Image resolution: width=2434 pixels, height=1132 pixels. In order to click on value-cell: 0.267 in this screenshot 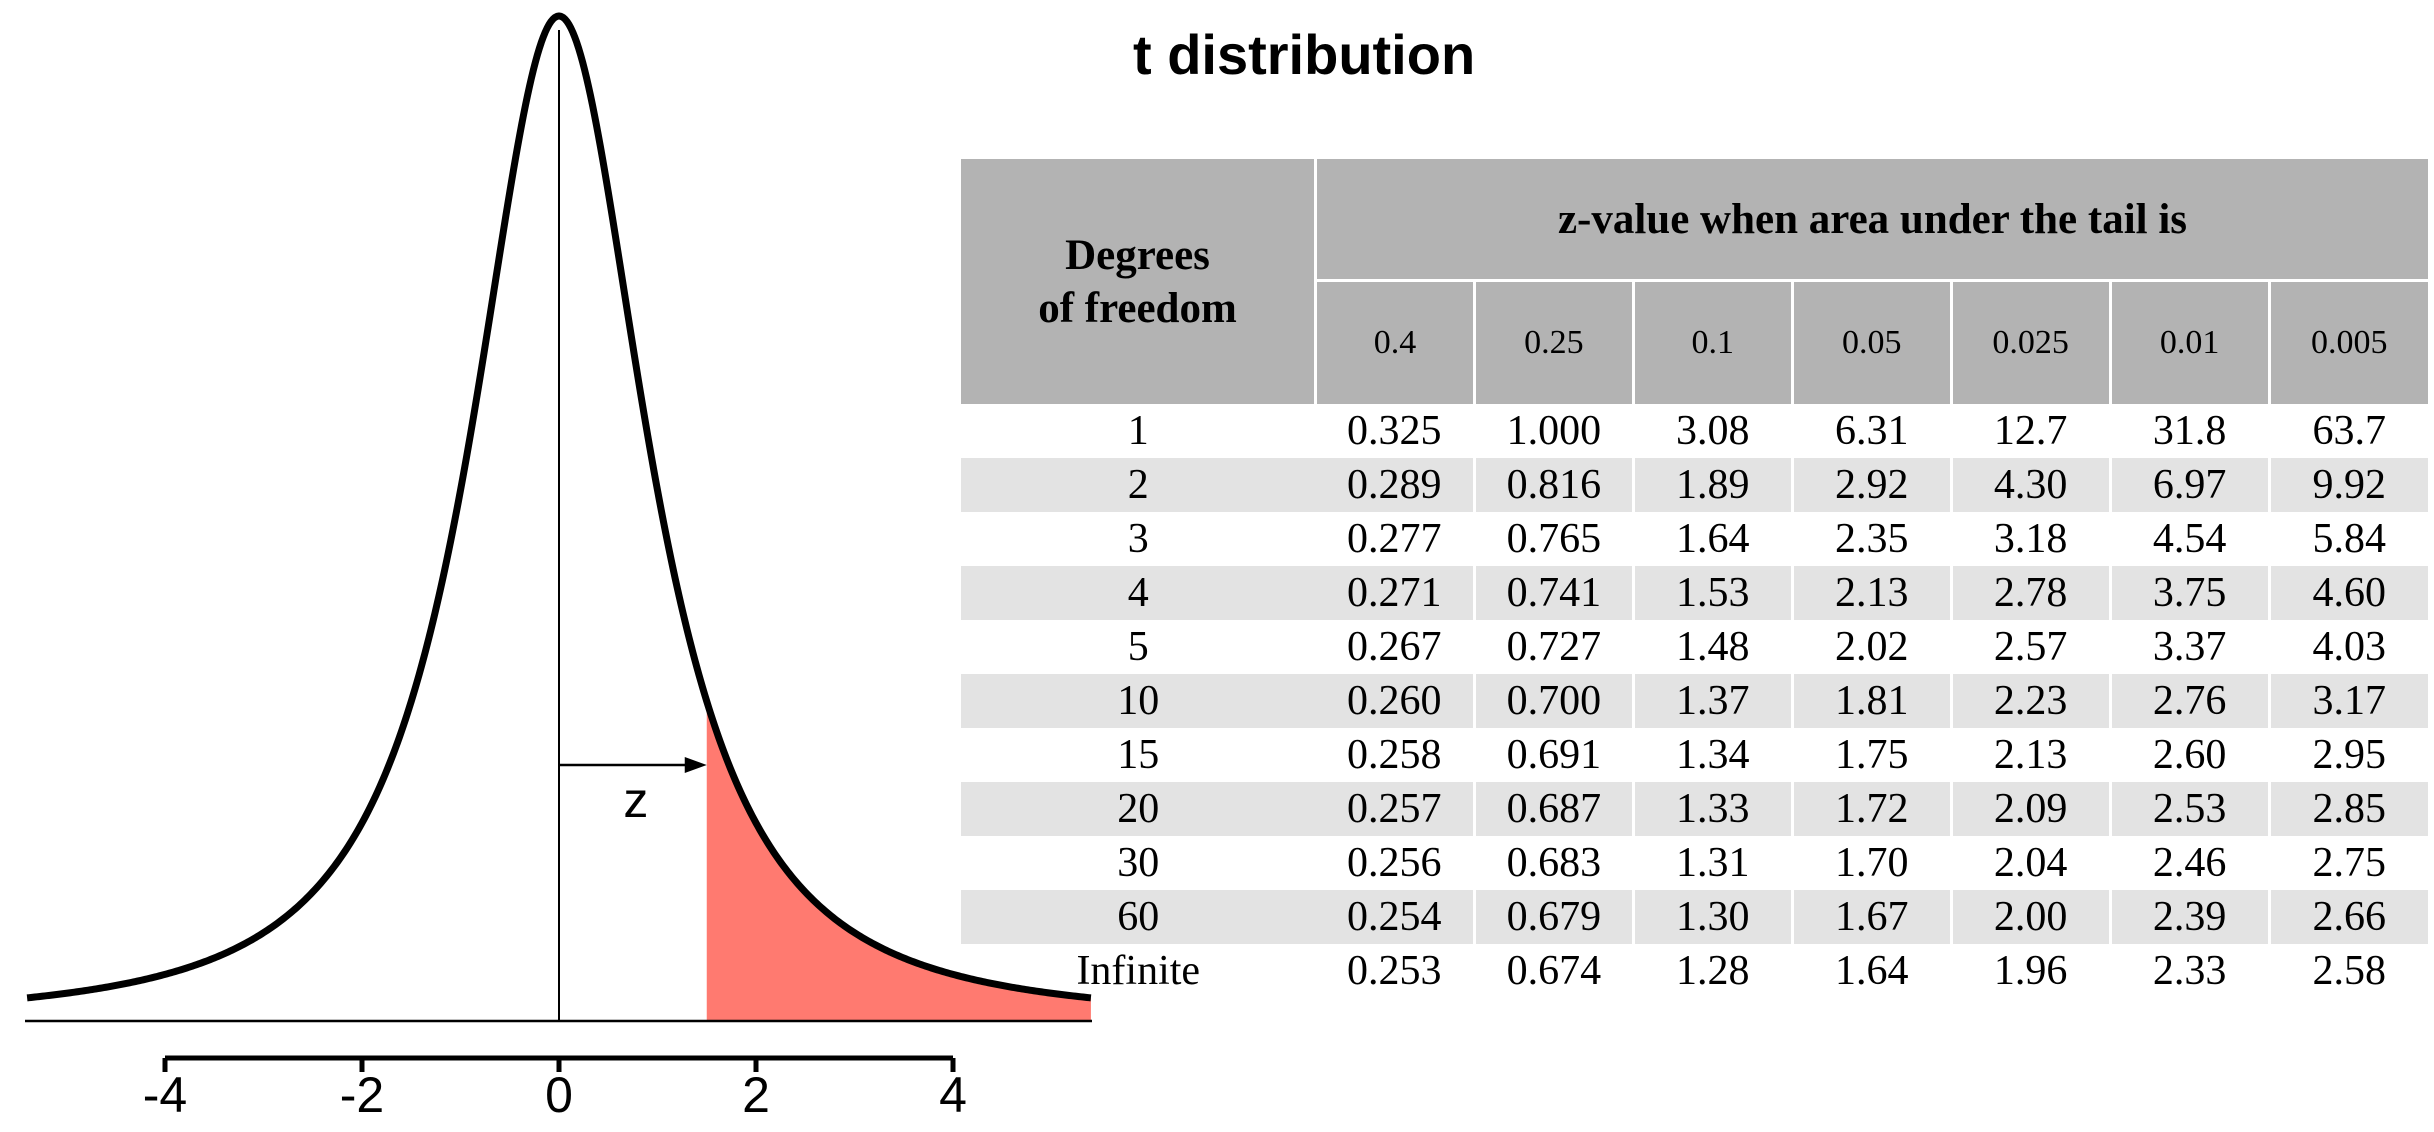, I will do `click(1395, 647)`.